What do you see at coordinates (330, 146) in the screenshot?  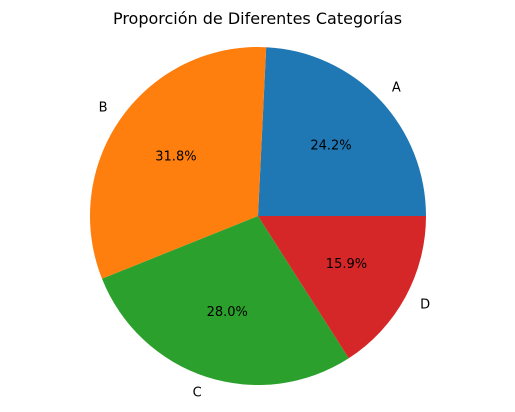 I see `pie-percent-label-a: 24.2%` at bounding box center [330, 146].